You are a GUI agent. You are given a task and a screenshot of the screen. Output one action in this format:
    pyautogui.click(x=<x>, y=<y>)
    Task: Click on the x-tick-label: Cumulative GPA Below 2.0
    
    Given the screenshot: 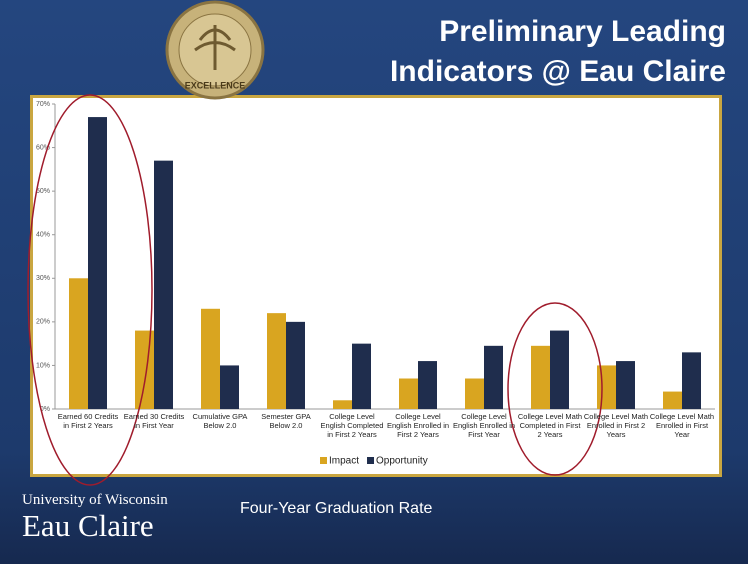 What is the action you would take?
    pyautogui.click(x=220, y=421)
    